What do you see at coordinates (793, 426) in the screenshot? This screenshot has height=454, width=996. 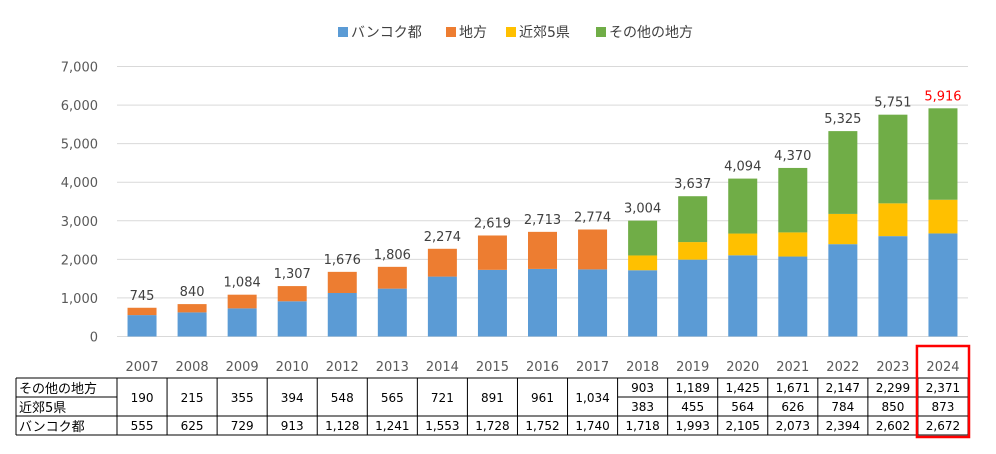 I see `table-cell: 2,073` at bounding box center [793, 426].